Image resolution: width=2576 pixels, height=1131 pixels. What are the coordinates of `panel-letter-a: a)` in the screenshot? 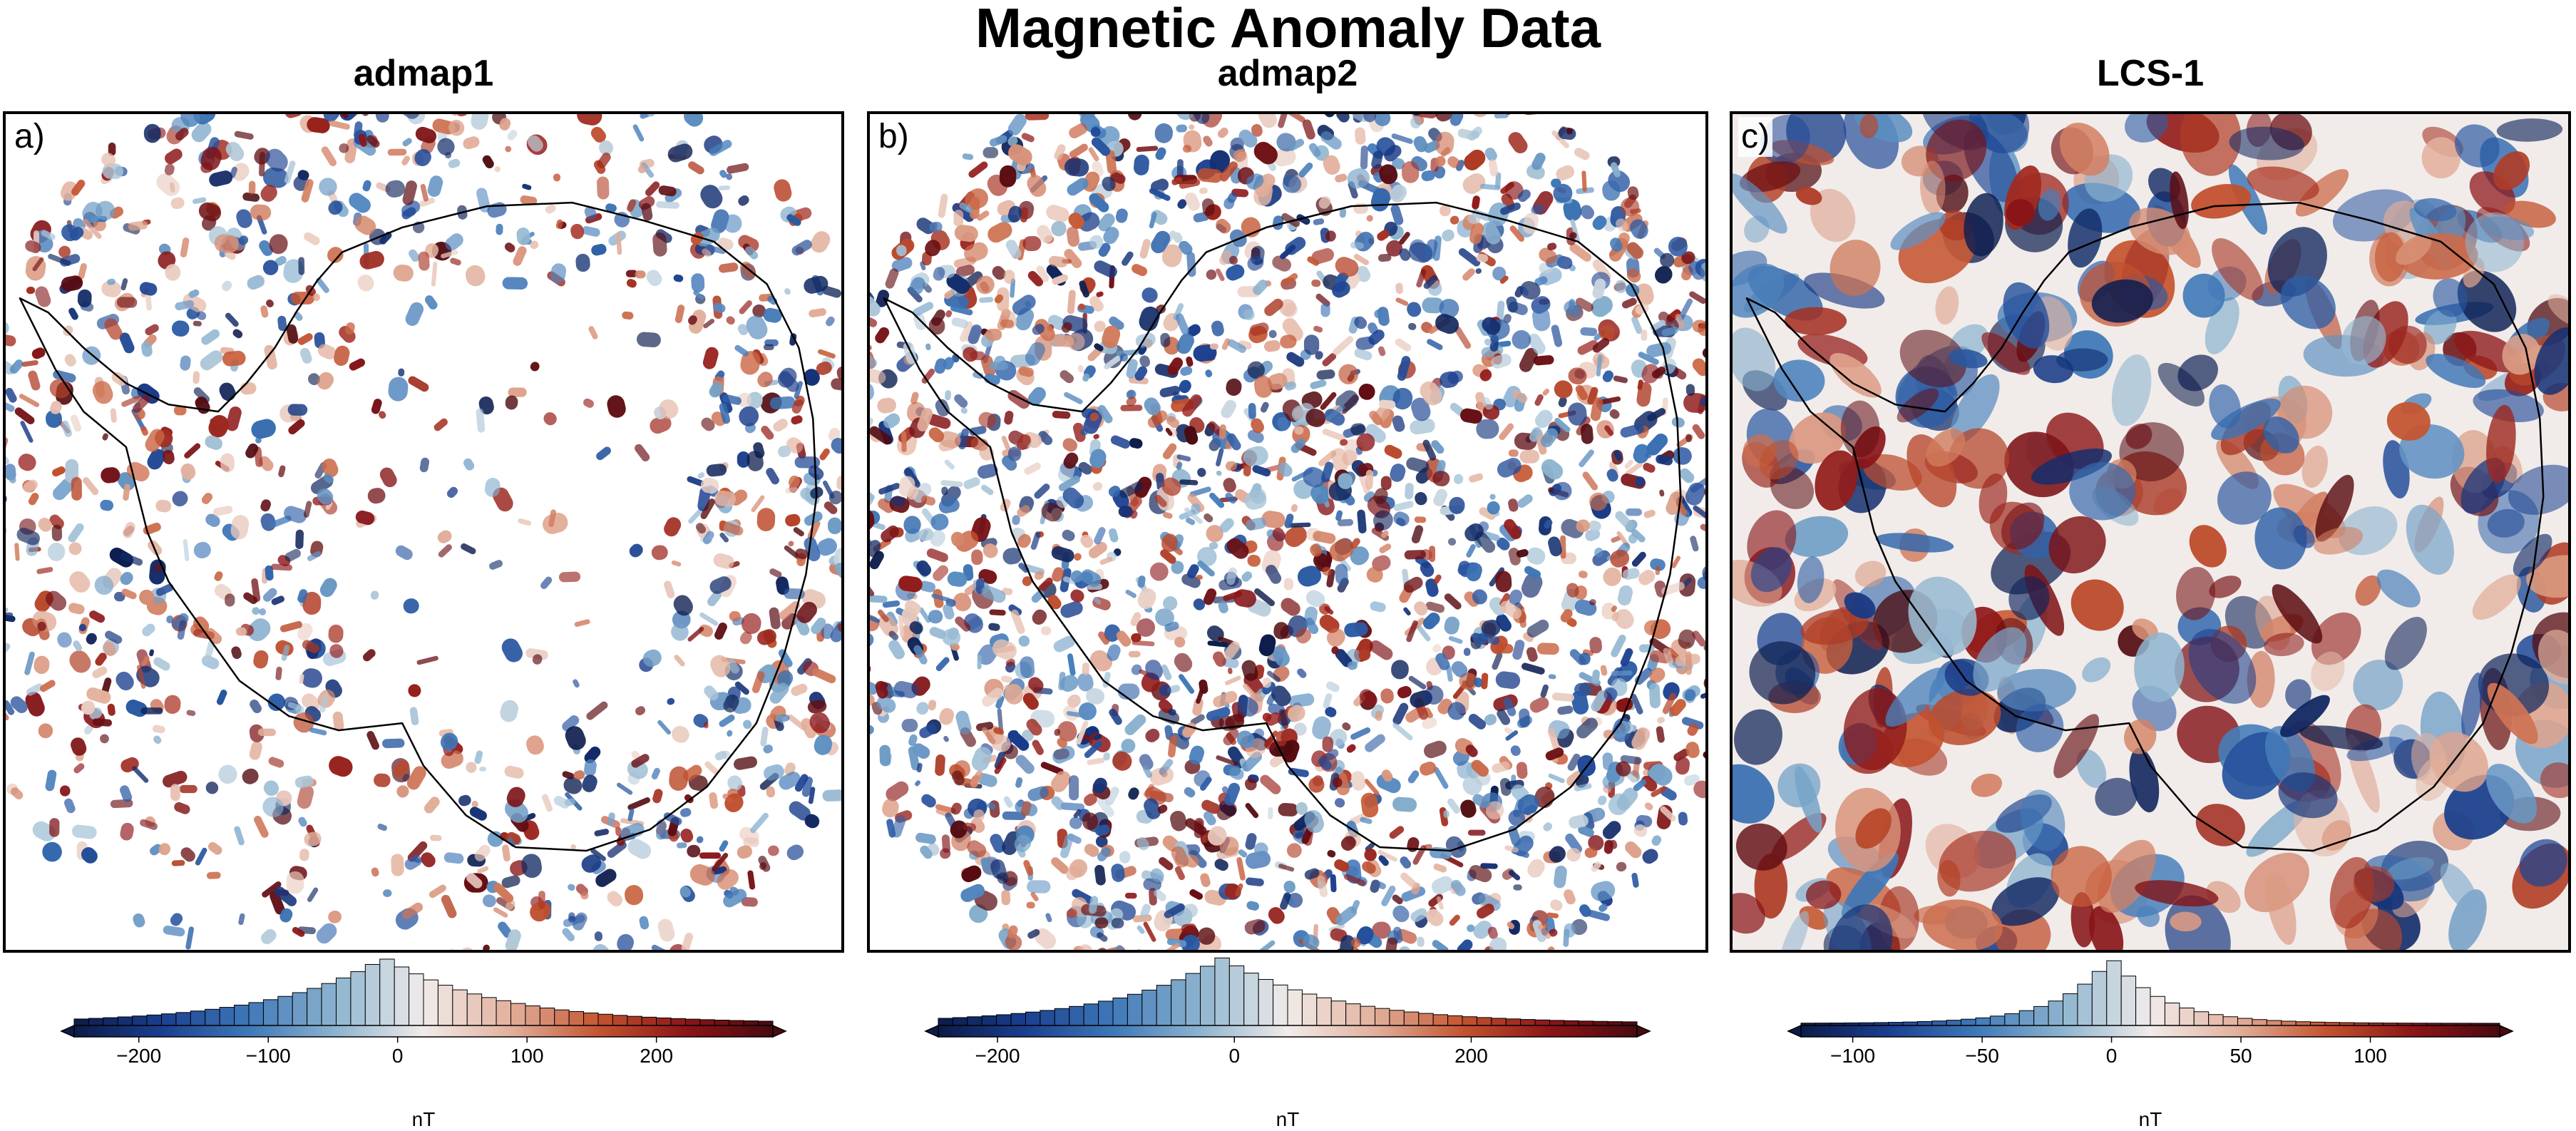 It's located at (29, 137).